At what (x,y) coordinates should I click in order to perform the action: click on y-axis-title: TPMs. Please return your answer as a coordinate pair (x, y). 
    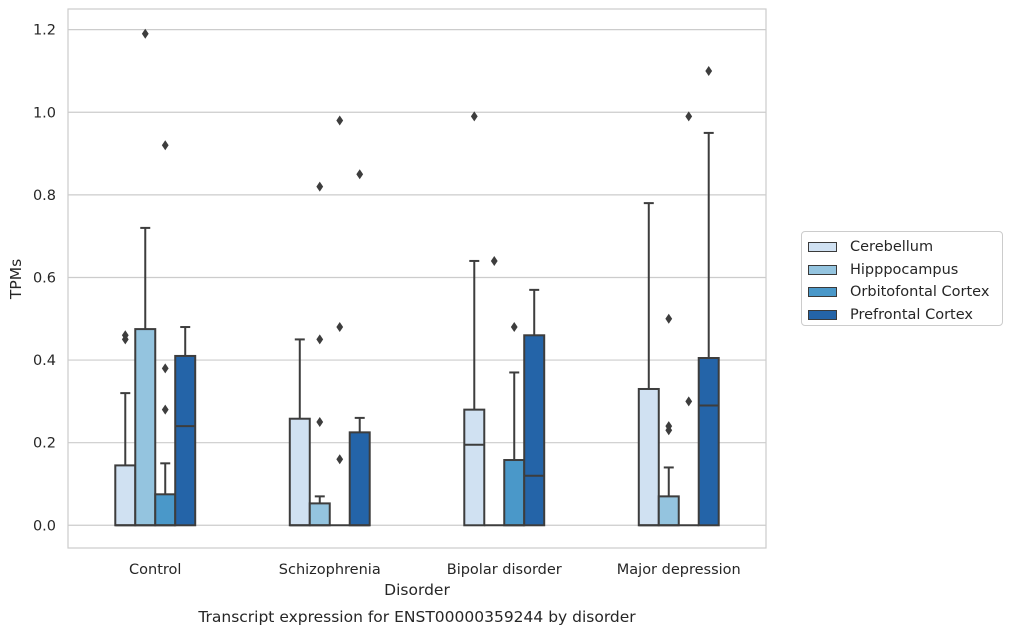
    Looking at the image, I should click on (16, 279).